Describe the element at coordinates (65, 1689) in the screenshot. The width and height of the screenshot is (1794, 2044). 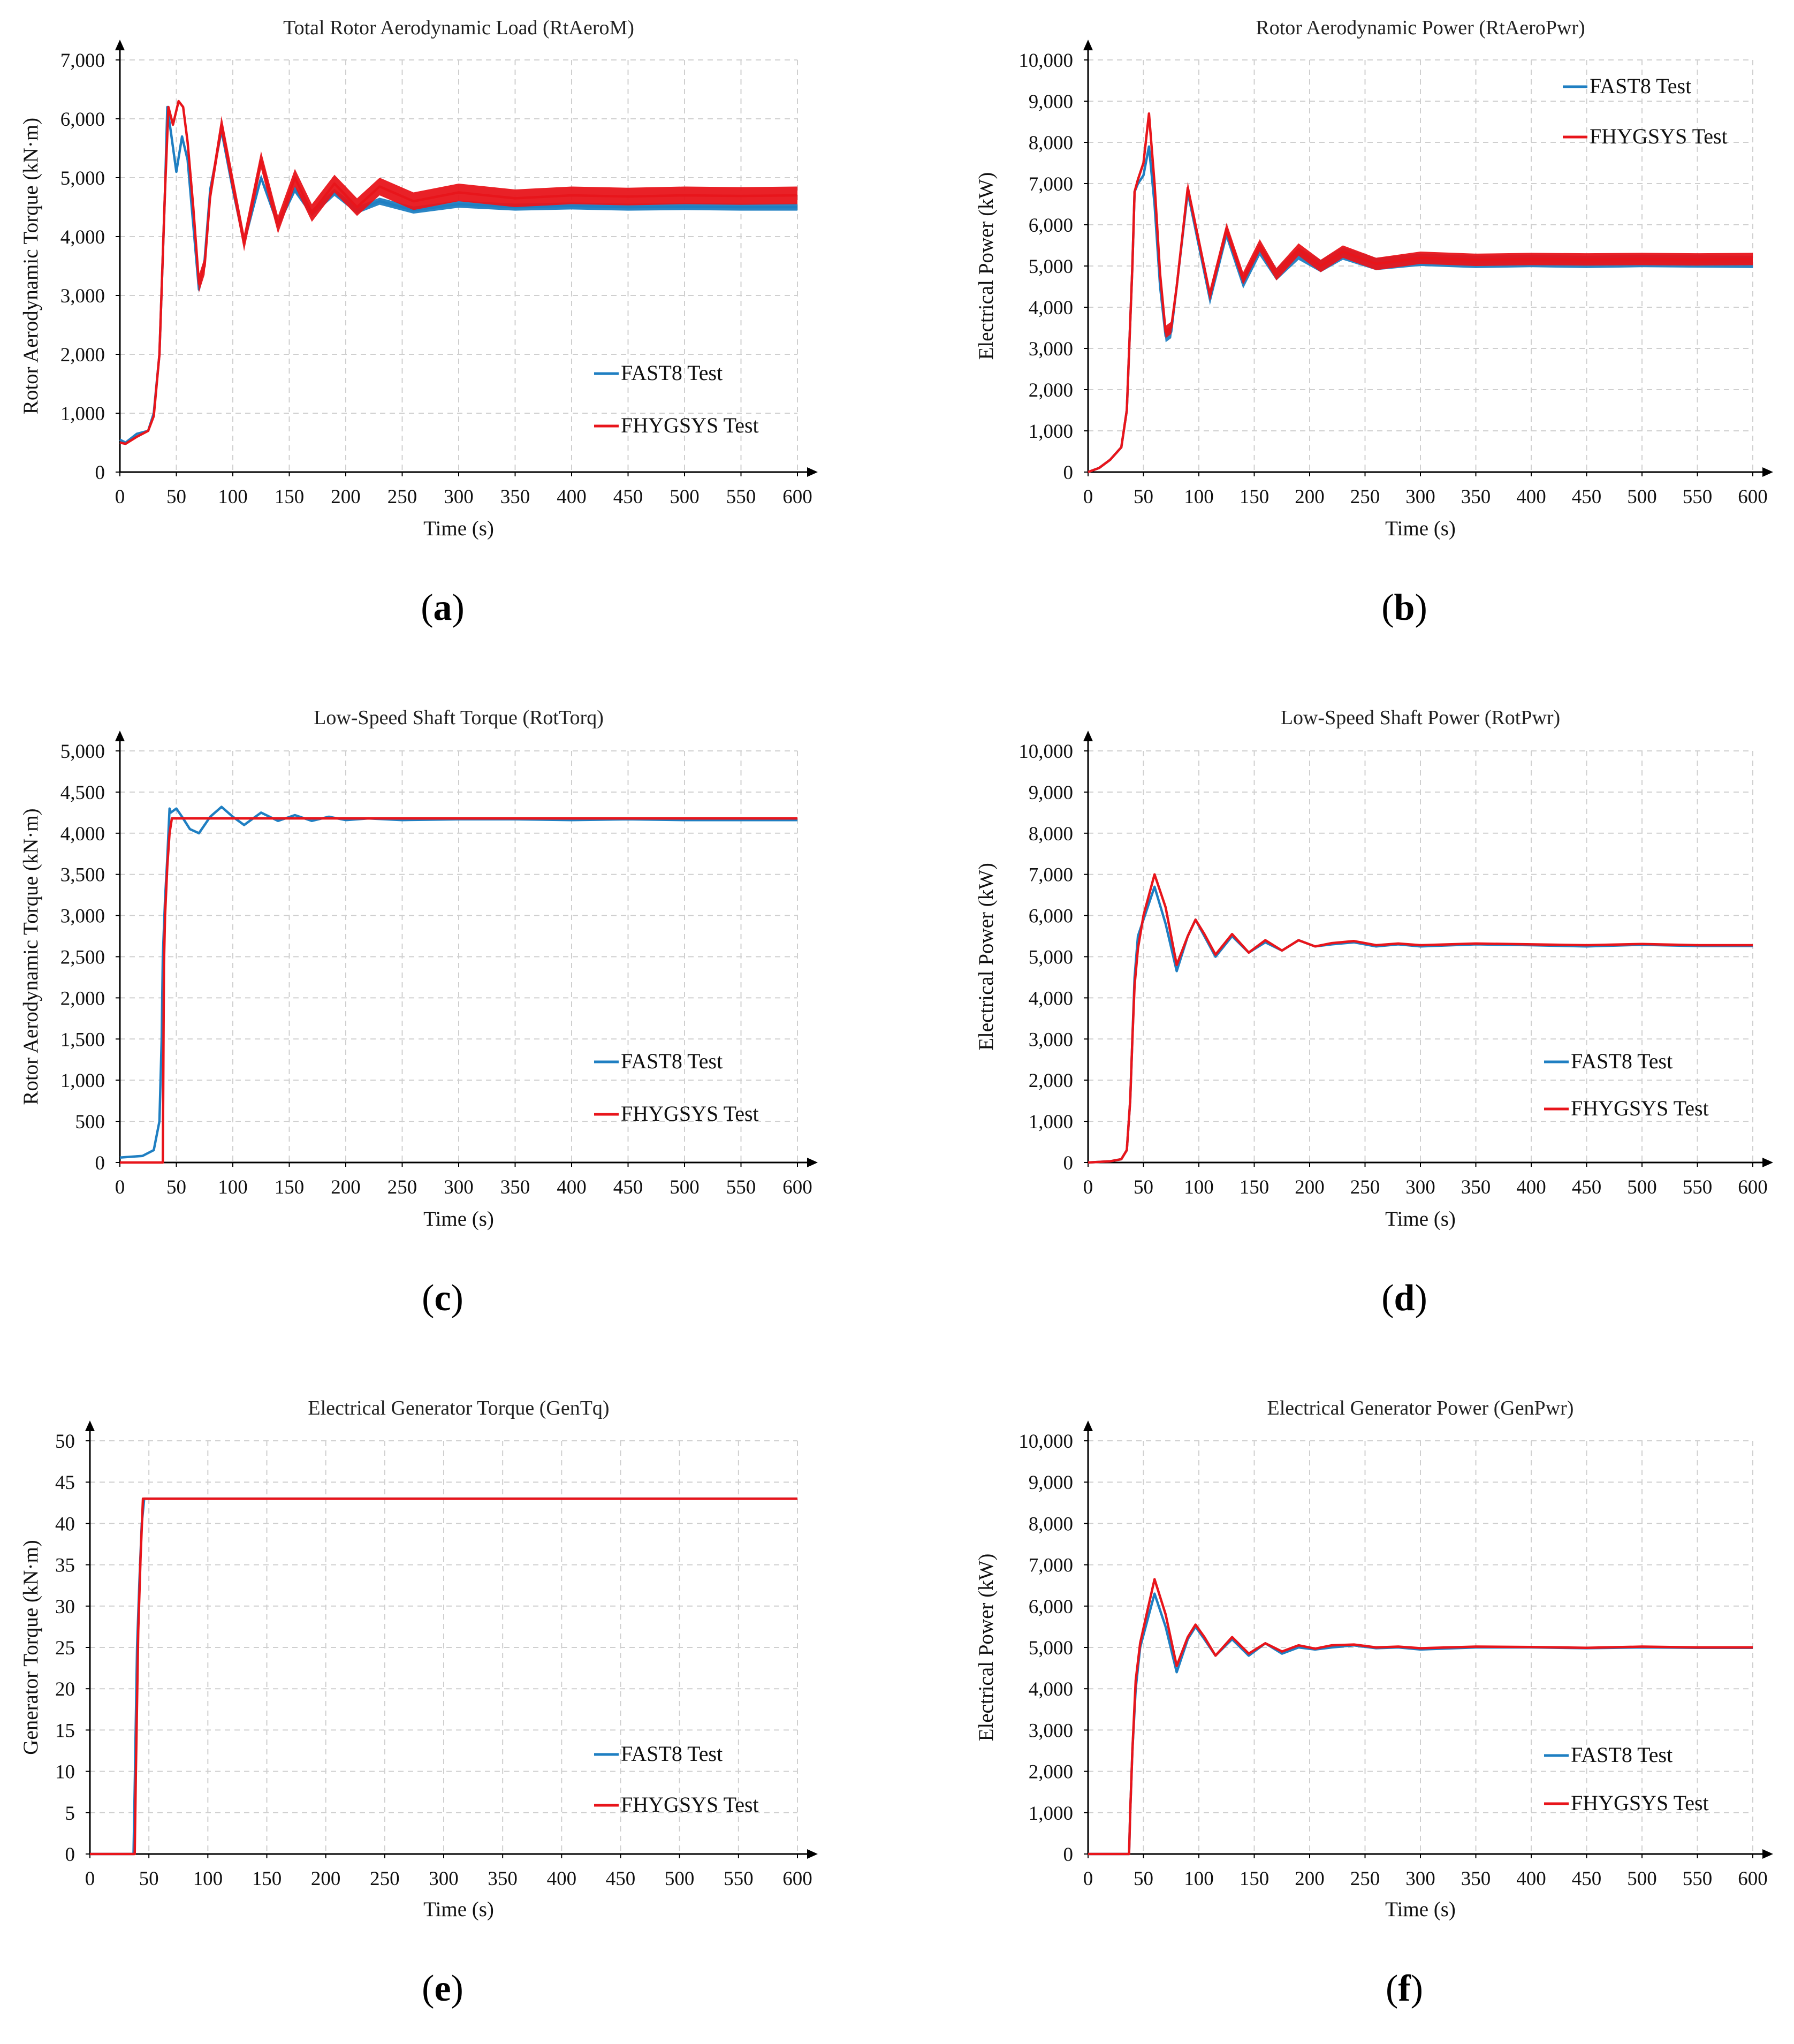
I see `y-tick-label: 20` at that location.